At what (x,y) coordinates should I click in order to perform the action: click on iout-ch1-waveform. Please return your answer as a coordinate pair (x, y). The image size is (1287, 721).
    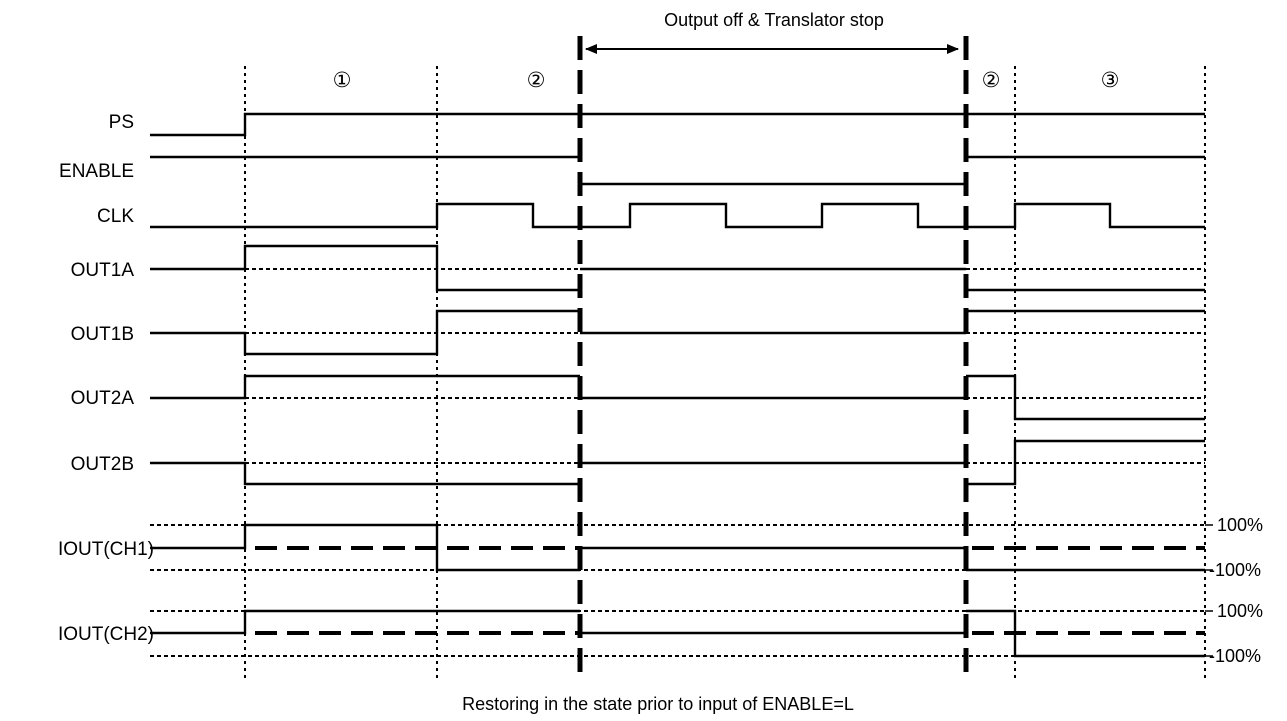
    Looking at the image, I should click on (677, 547).